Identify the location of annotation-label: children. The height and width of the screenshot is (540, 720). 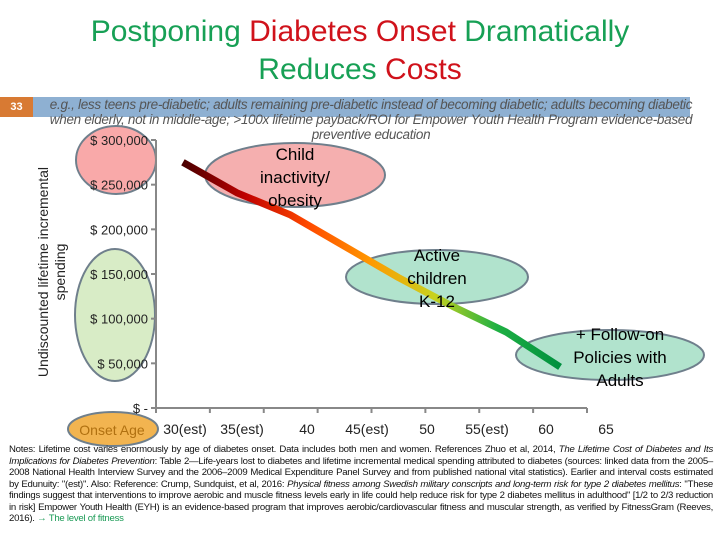
(437, 278).